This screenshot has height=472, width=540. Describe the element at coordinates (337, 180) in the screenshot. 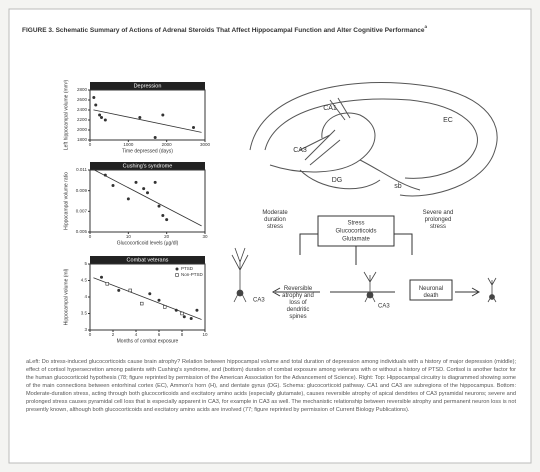

I see `region-label: DG` at that location.